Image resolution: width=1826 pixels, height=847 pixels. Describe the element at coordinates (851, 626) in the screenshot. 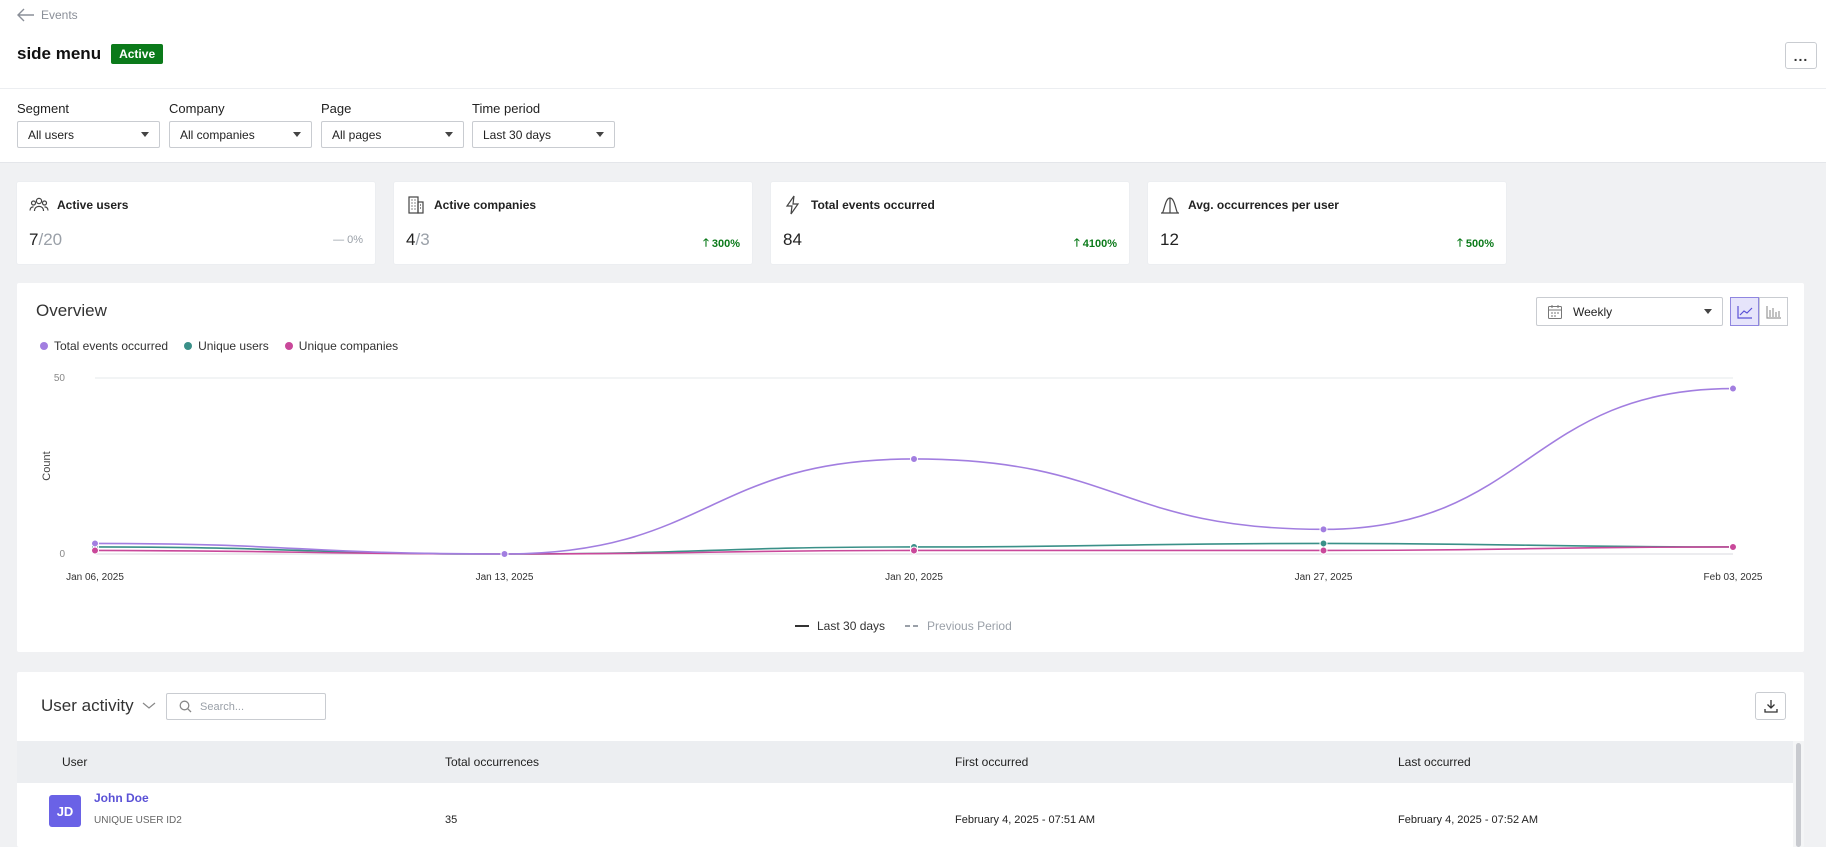

I see `period-current-label: Last 30 days` at that location.